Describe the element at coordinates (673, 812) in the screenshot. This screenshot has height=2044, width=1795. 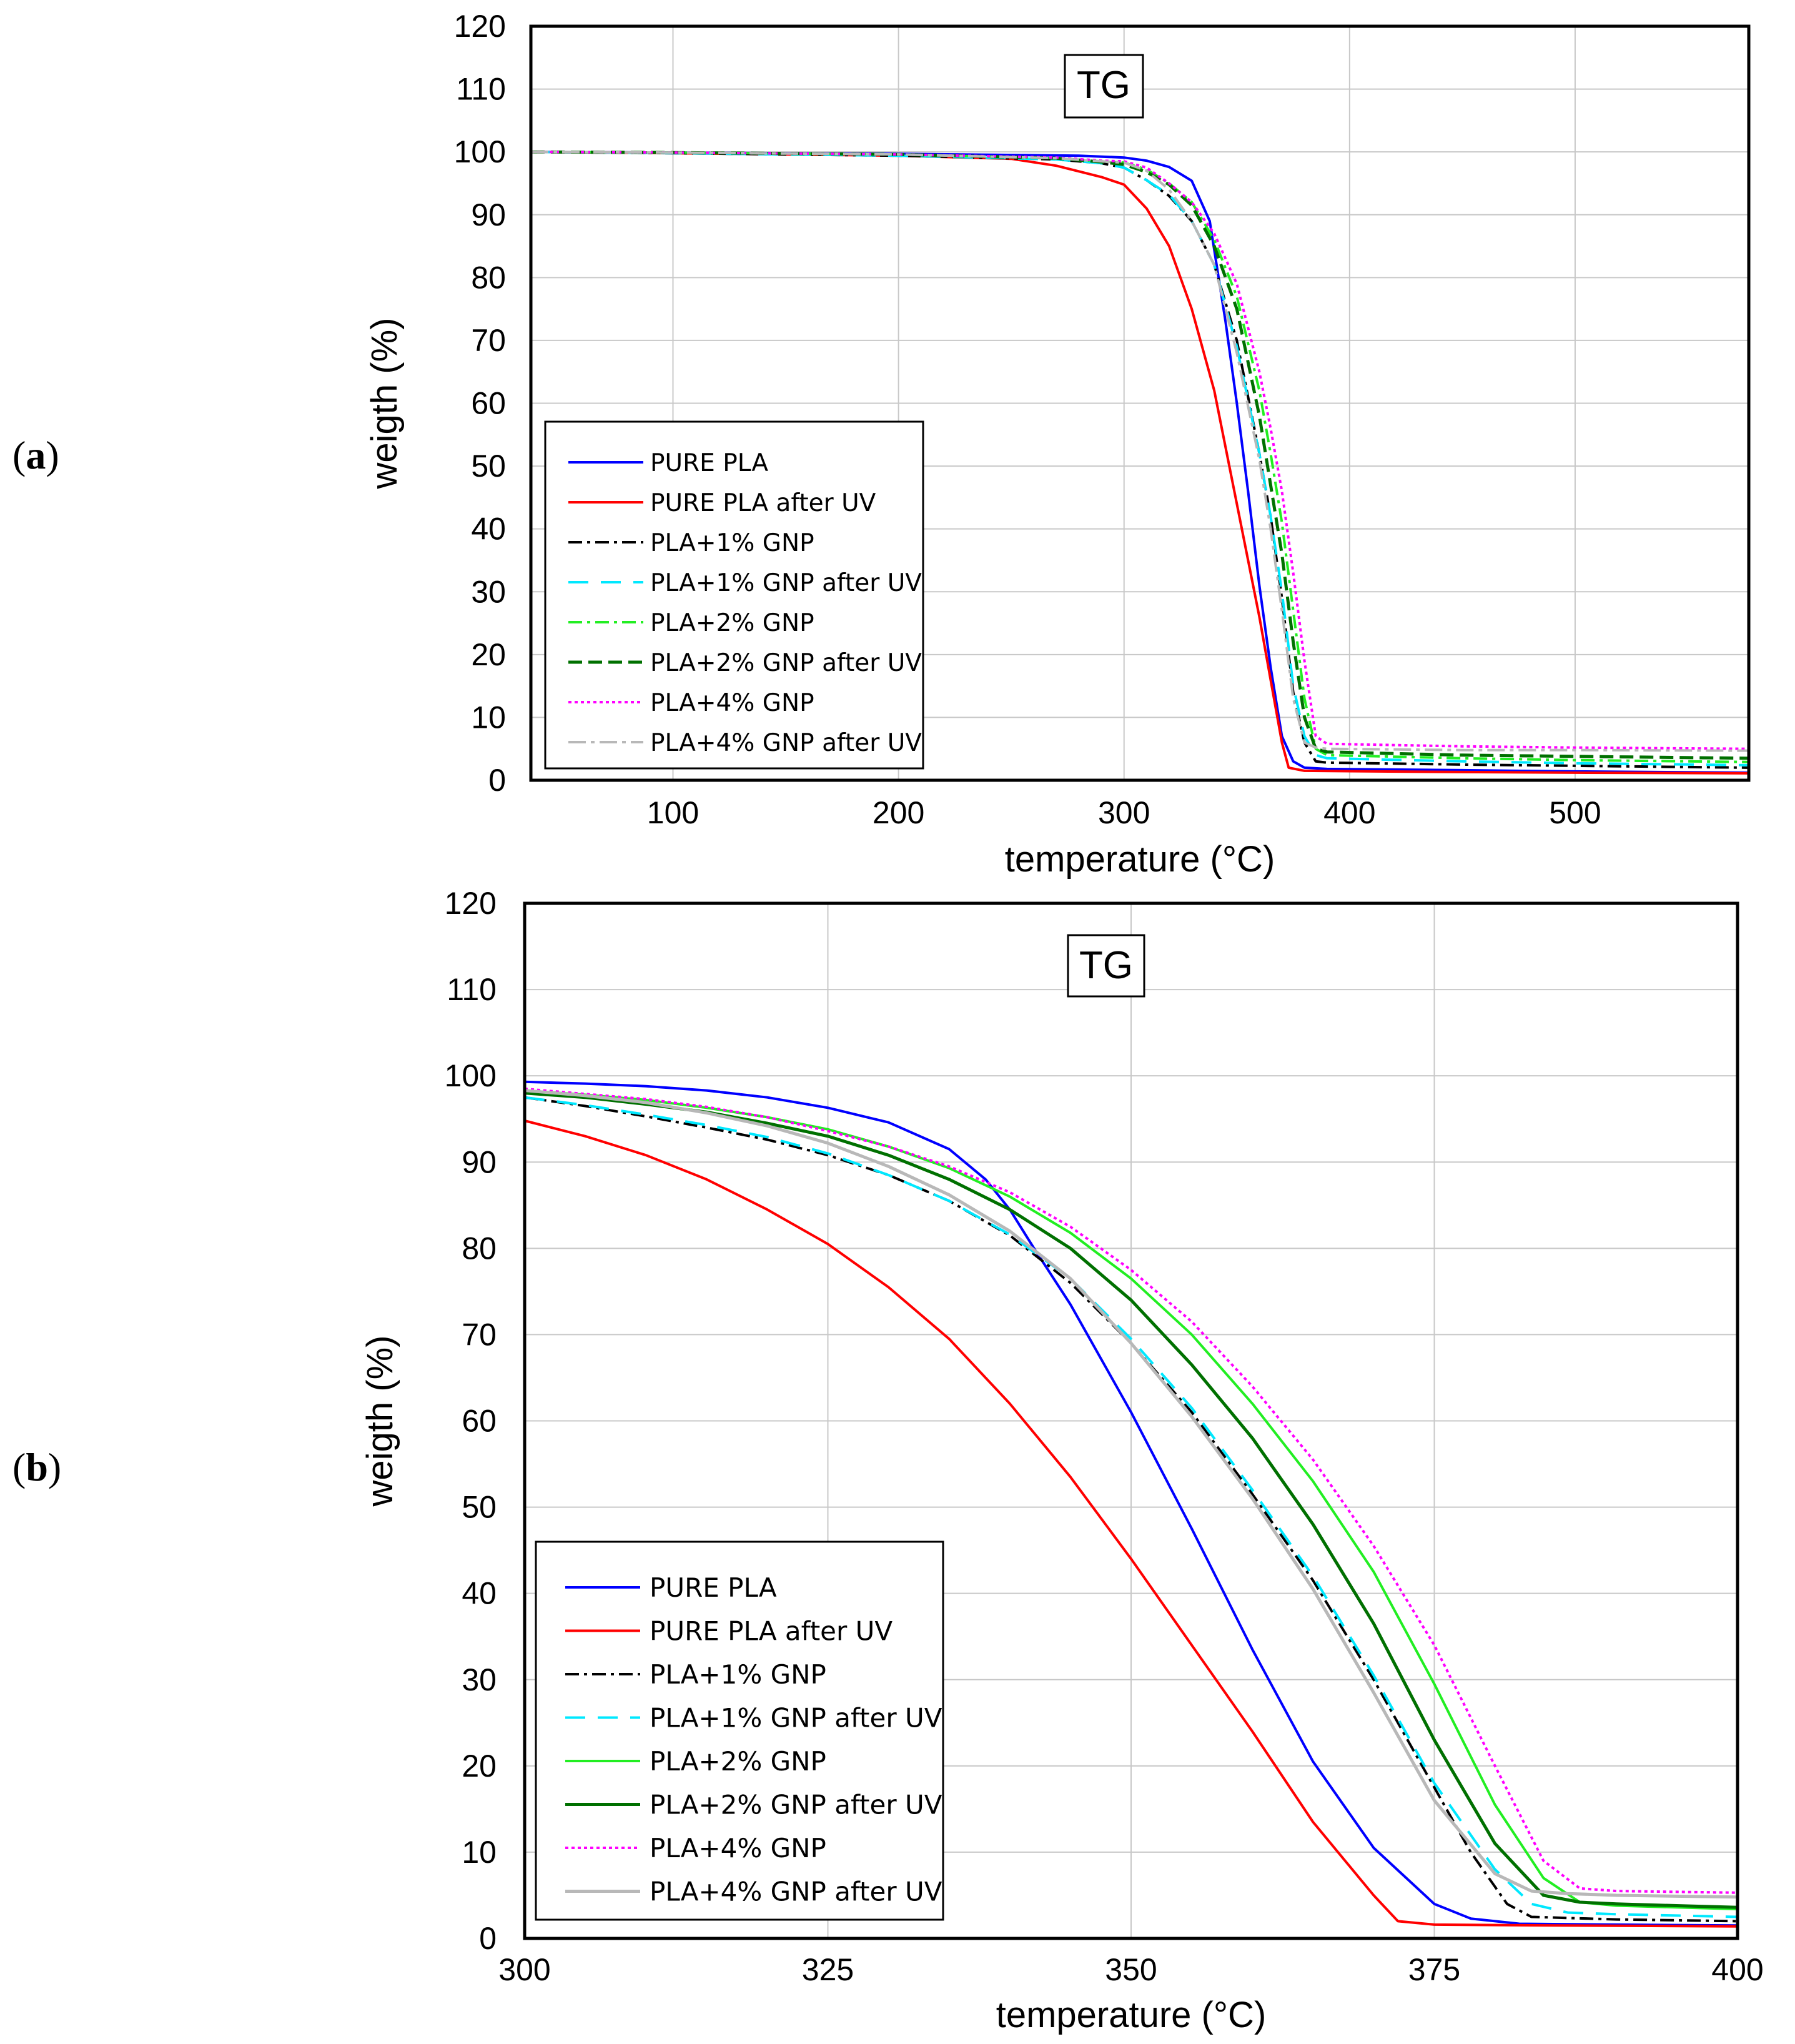
I see `x-tick-label: 100` at that location.